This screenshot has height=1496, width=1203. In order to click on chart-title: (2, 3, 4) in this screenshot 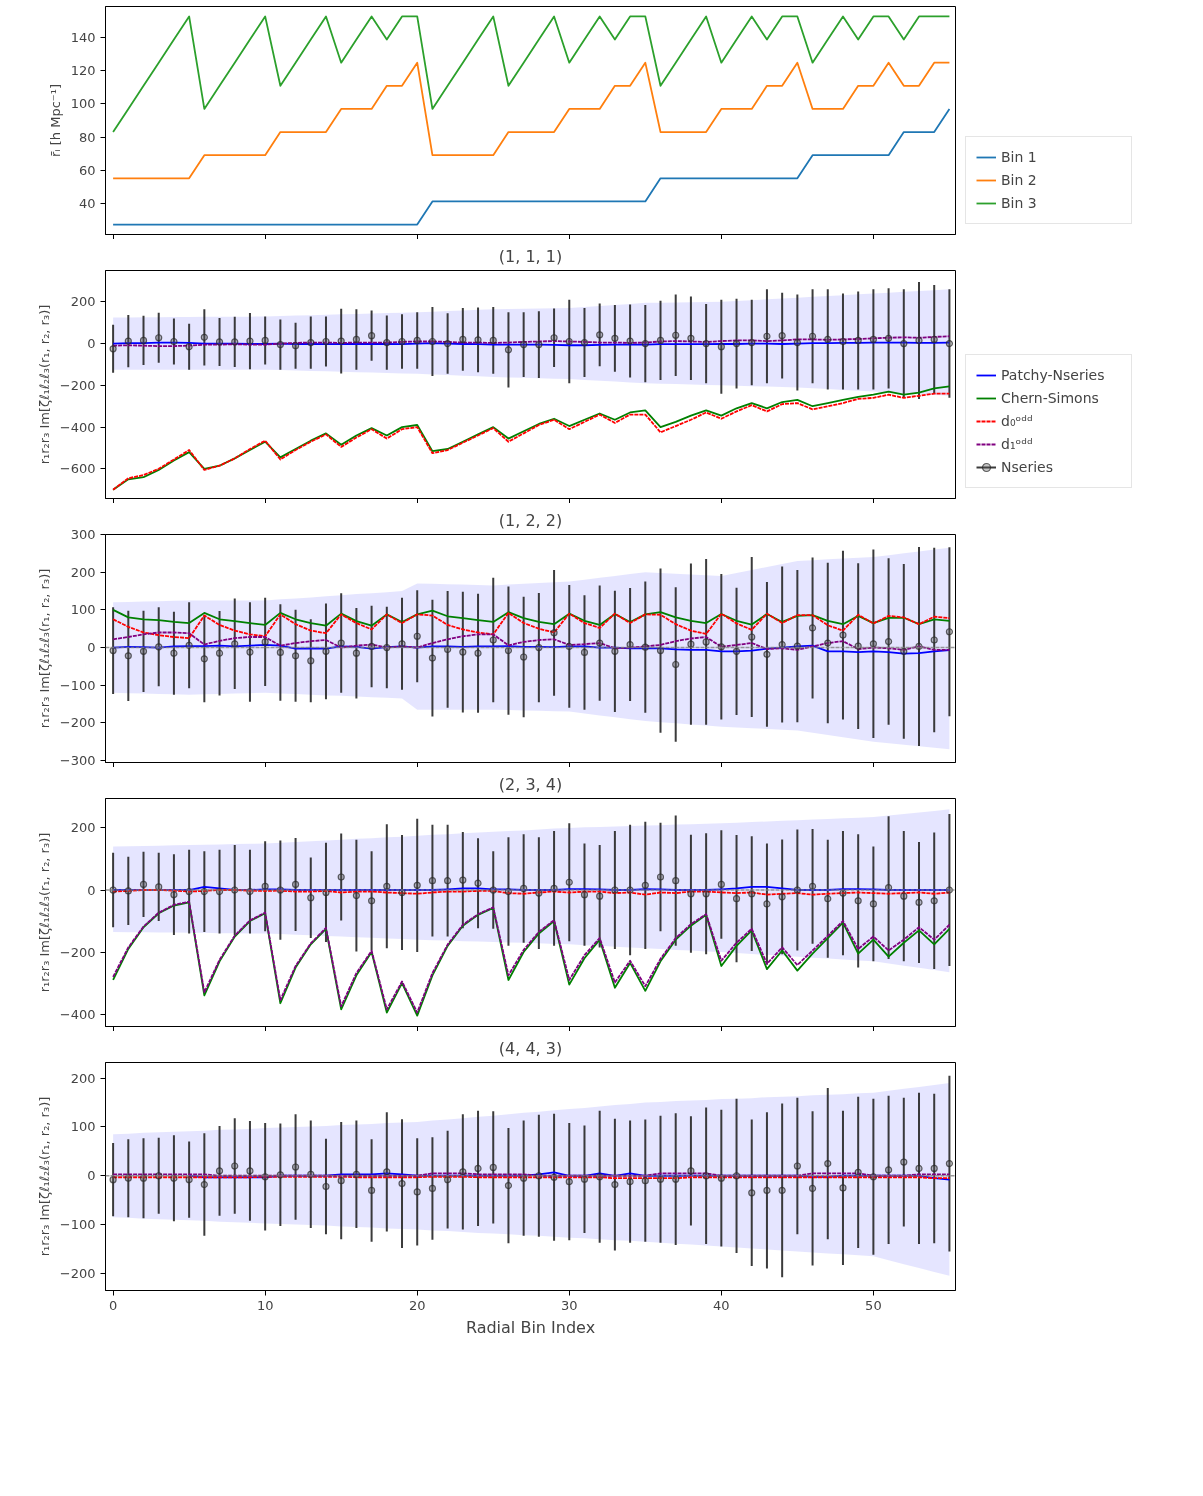, I will do `click(530, 784)`.